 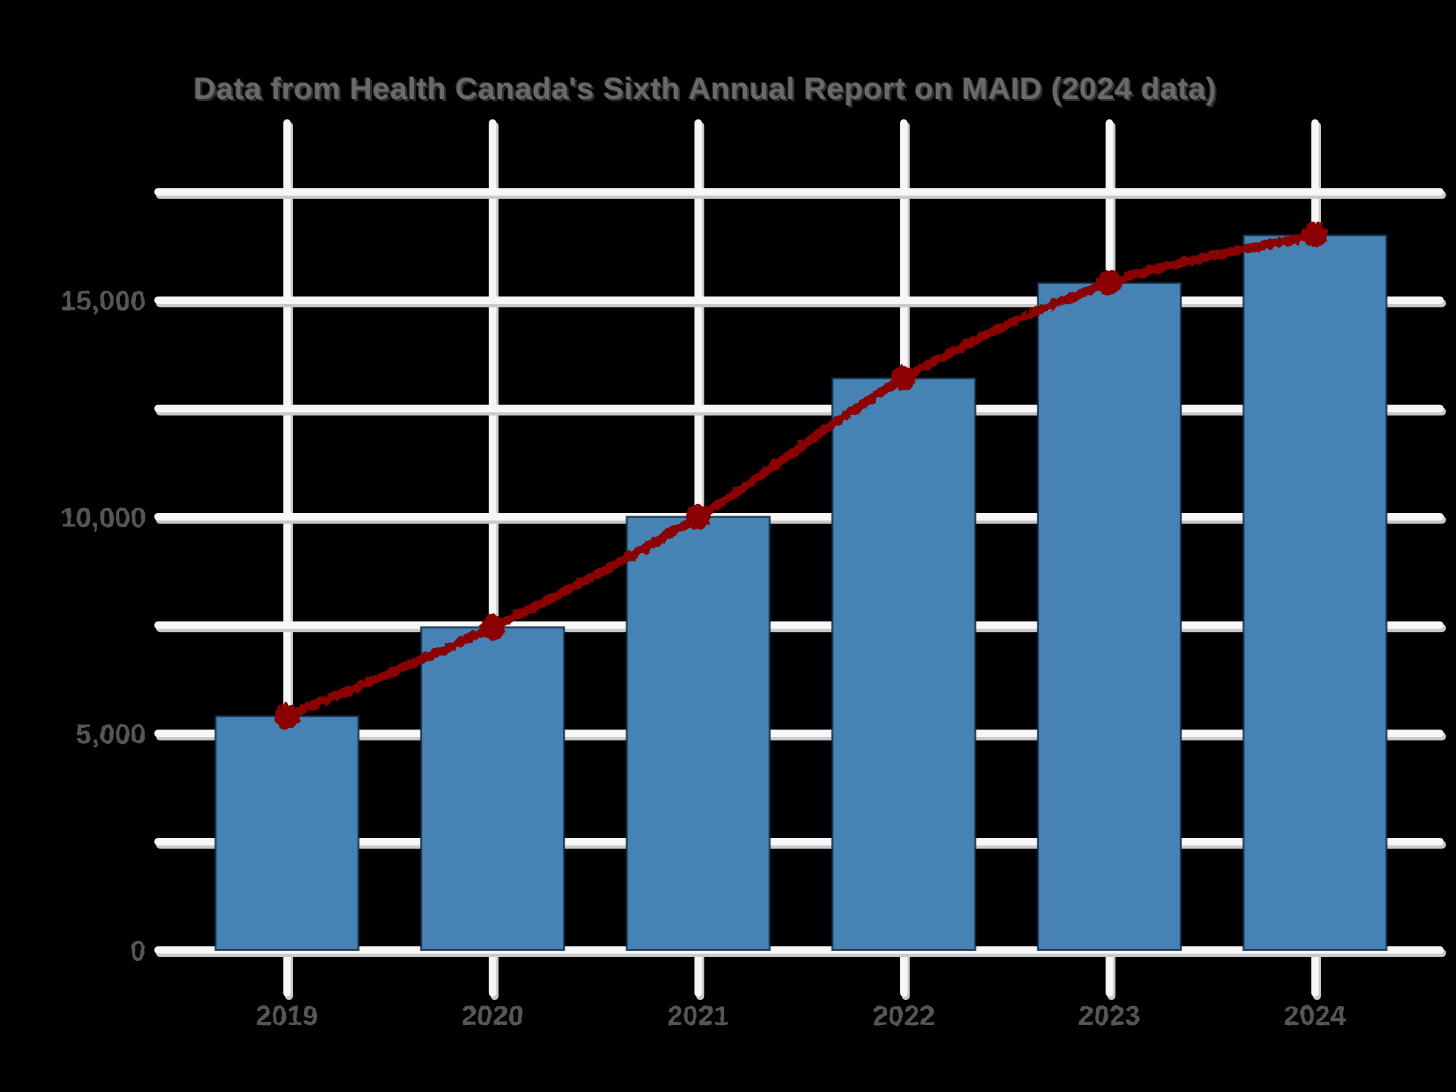 What do you see at coordinates (1316, 974) in the screenshot?
I see `x-tick-2024` at bounding box center [1316, 974].